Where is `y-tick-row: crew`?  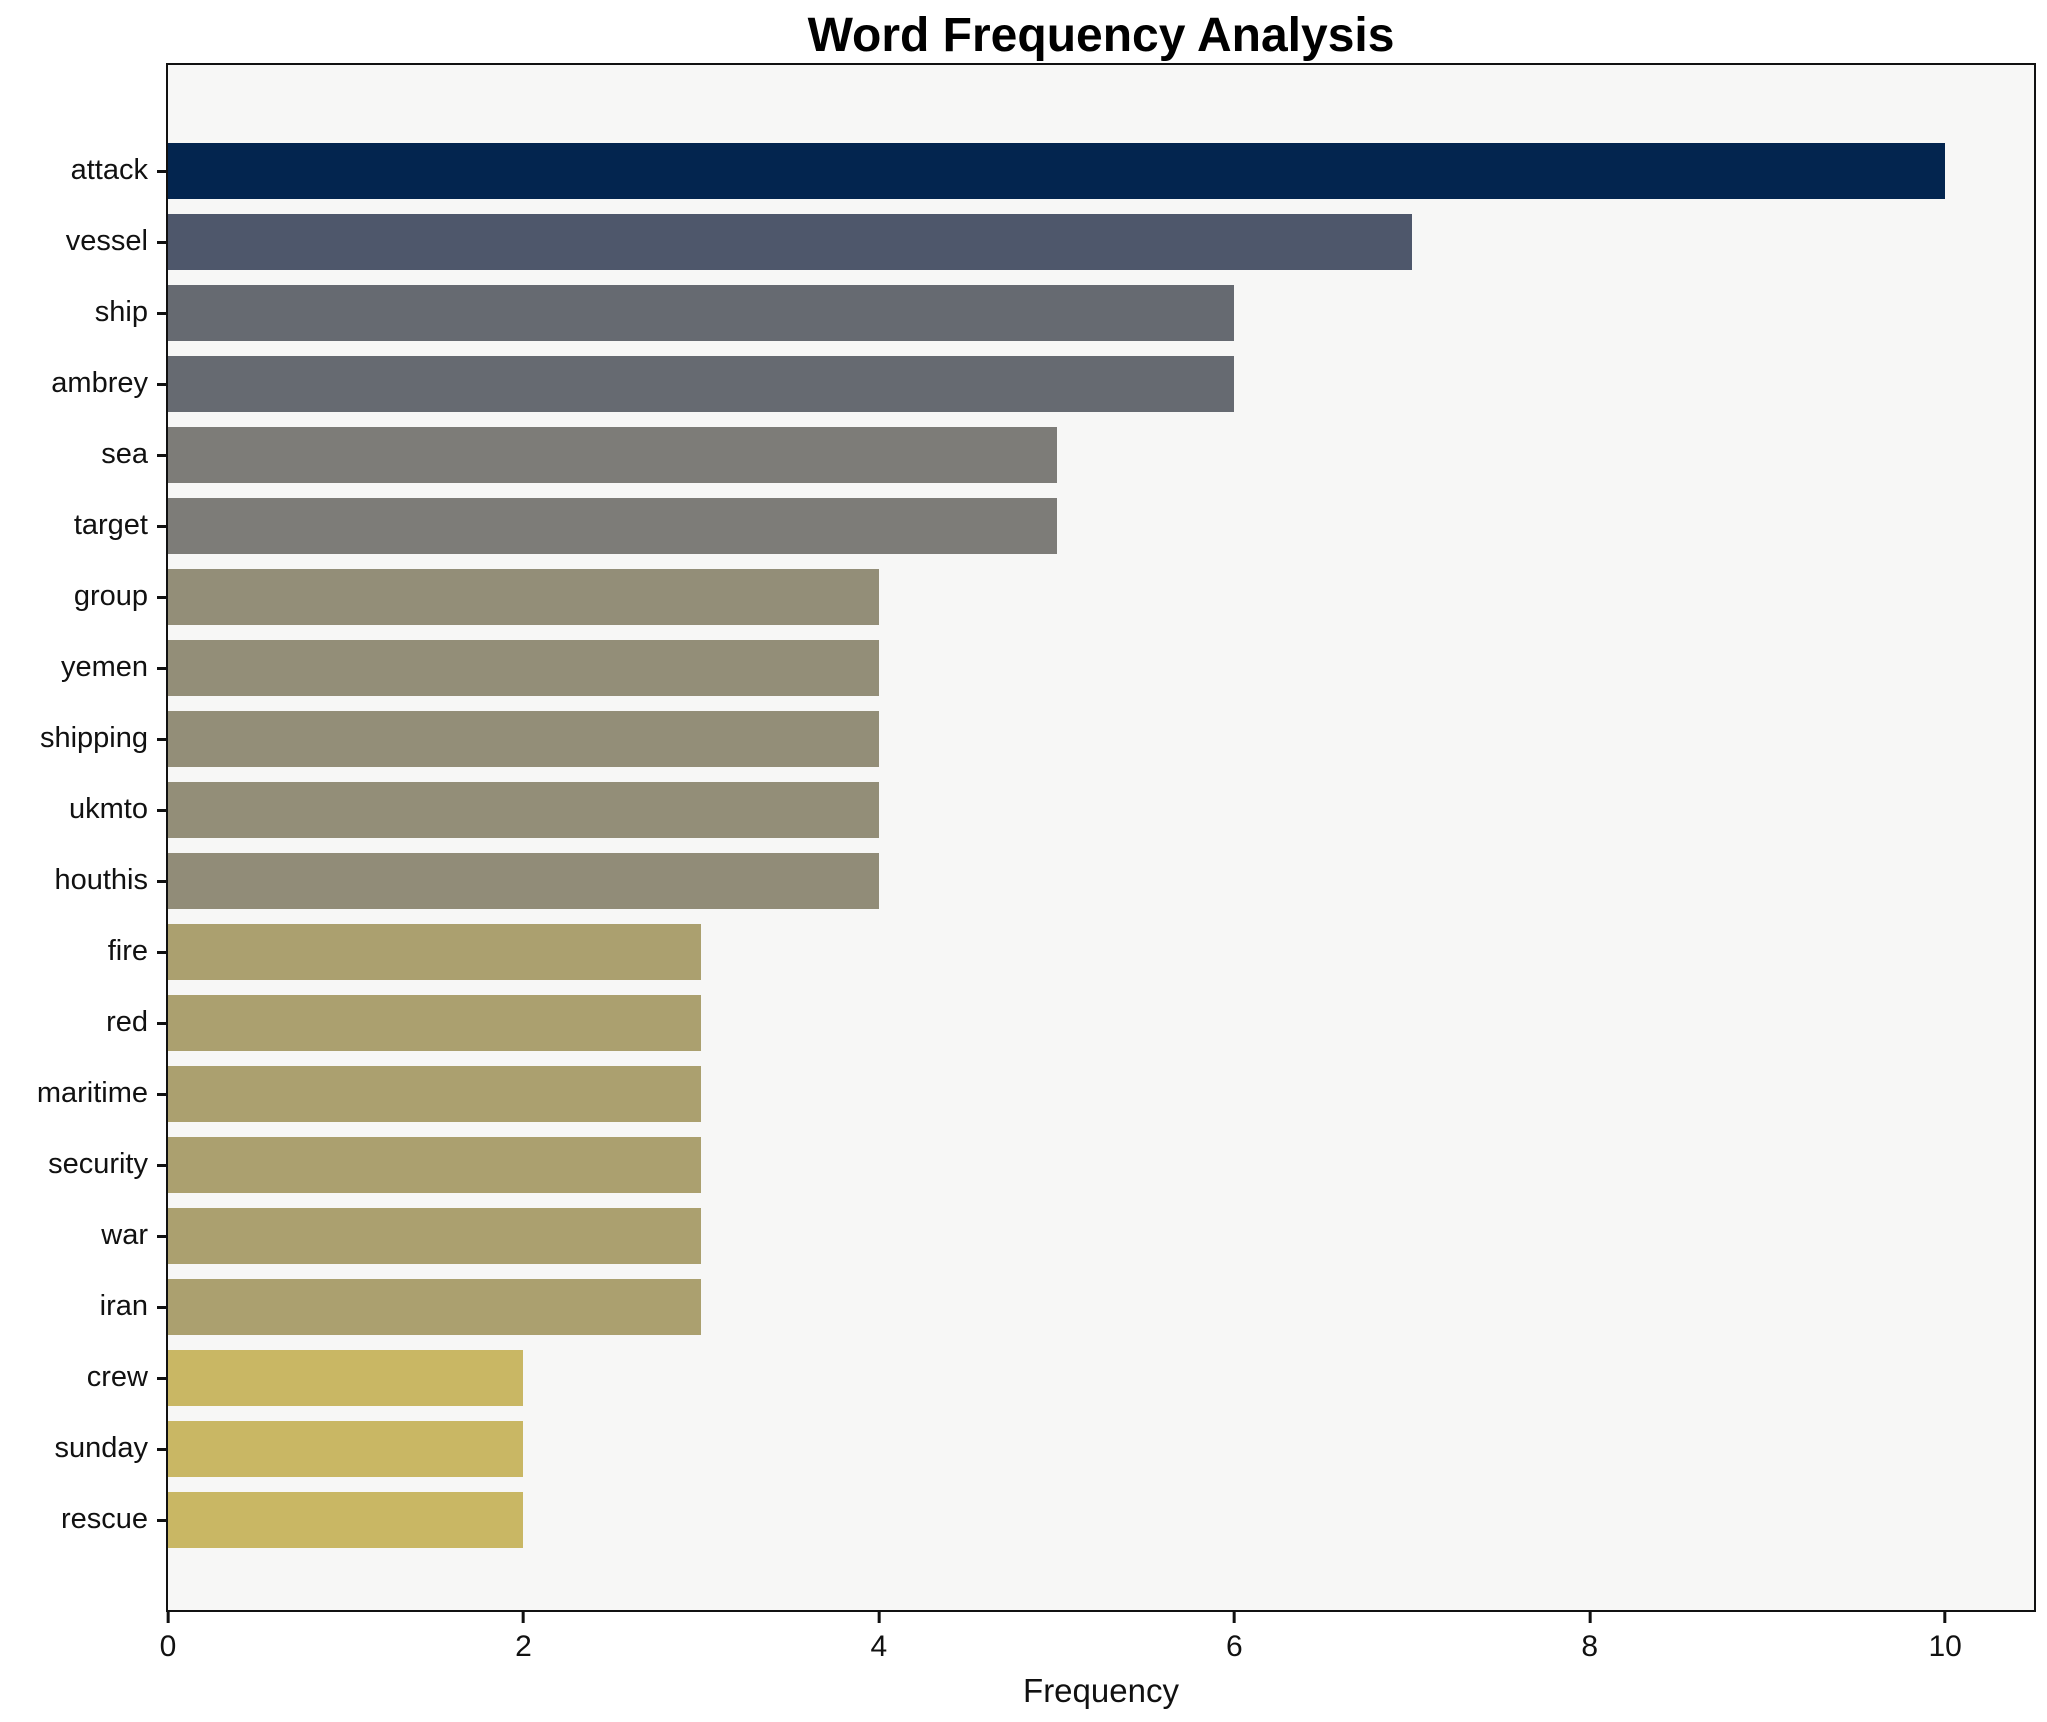 y-tick-row: crew is located at coordinates (83, 1377).